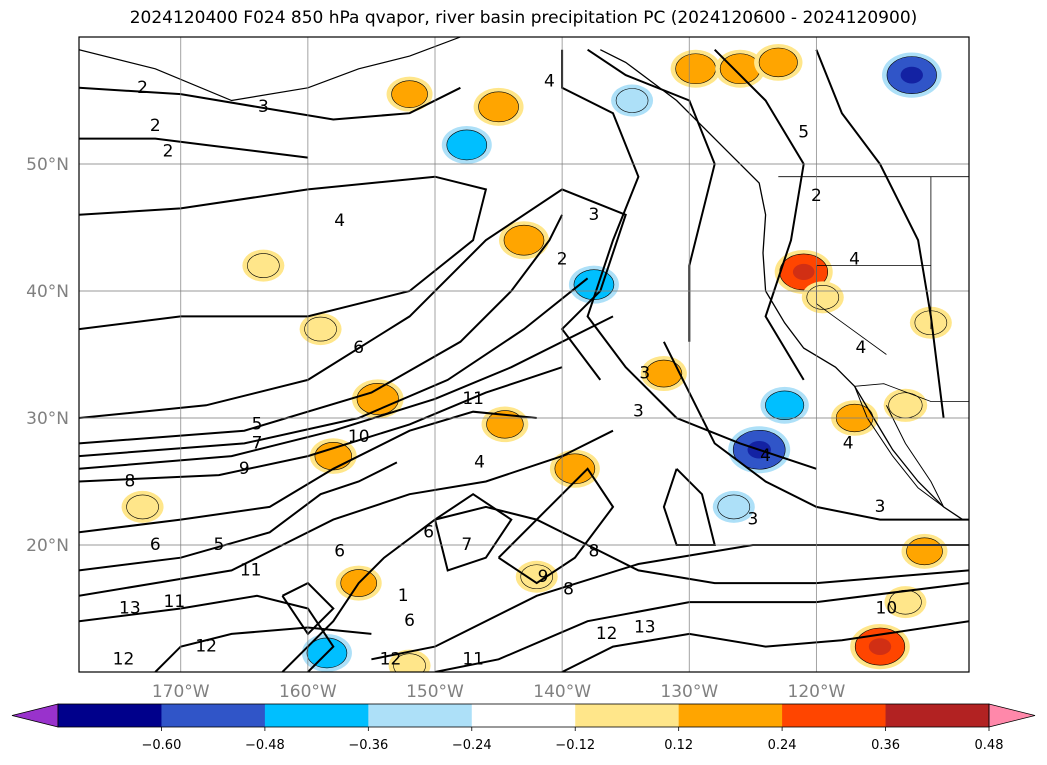 Image resolution: width=1047 pixels, height=765 pixels. I want to click on x-tick-label: 160°W, so click(308, 692).